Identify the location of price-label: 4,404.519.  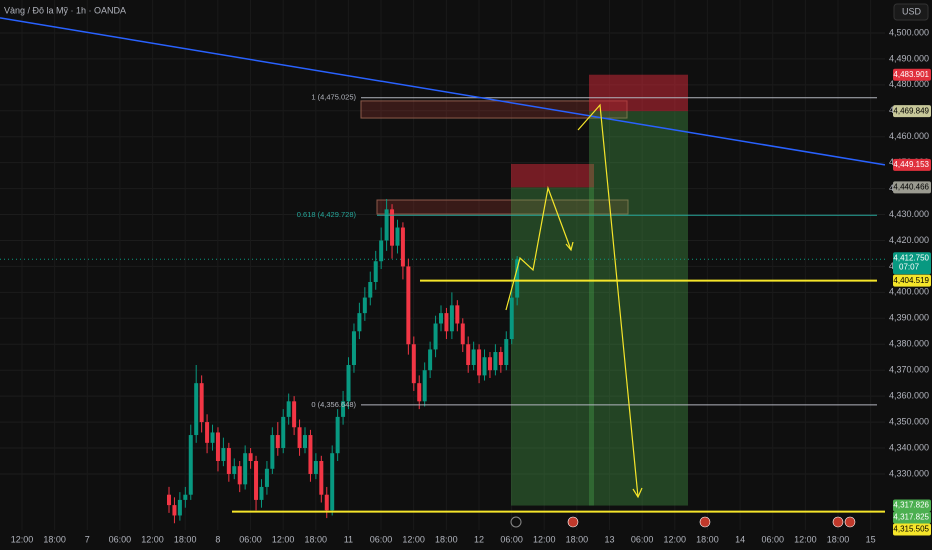
(911, 280).